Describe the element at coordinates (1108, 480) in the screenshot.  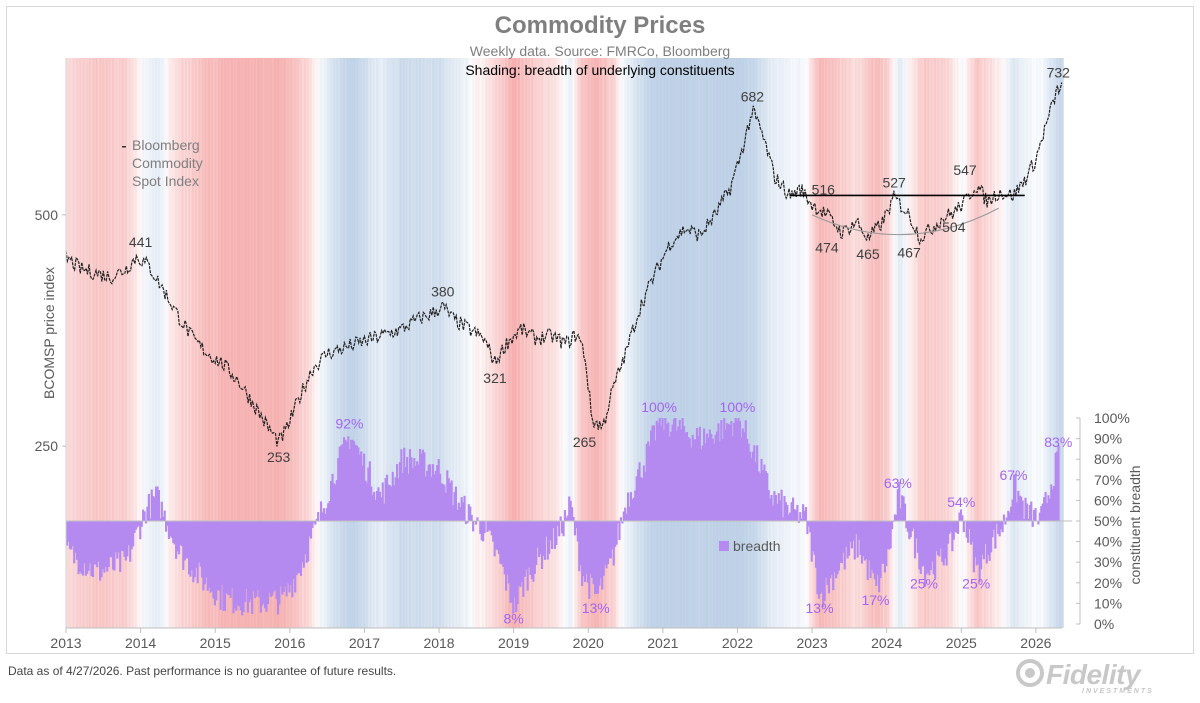
I see `y2-tick-label: 70%` at that location.